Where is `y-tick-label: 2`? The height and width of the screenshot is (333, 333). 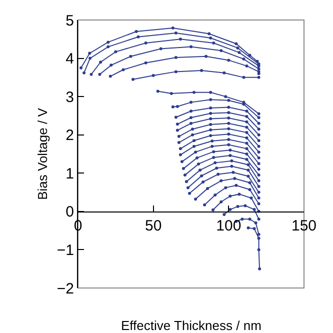 y-tick-label: 2 is located at coordinates (70, 135).